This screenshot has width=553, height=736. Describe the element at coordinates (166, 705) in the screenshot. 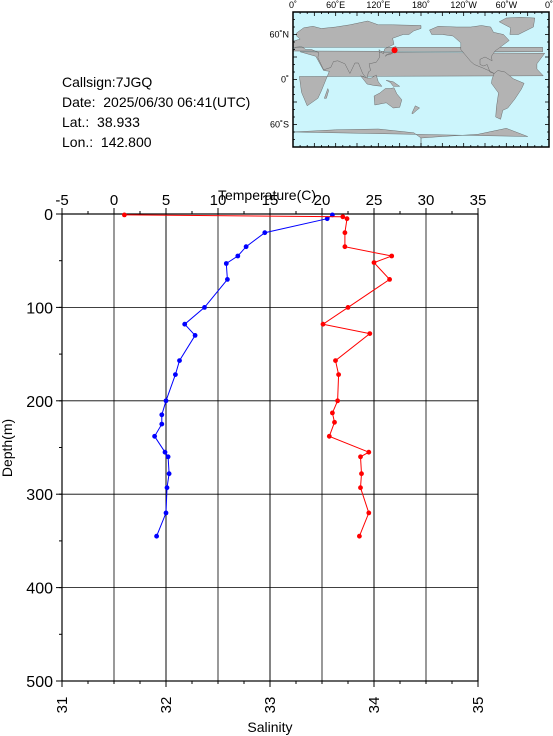

I see `bottom-tick-label: 32` at that location.